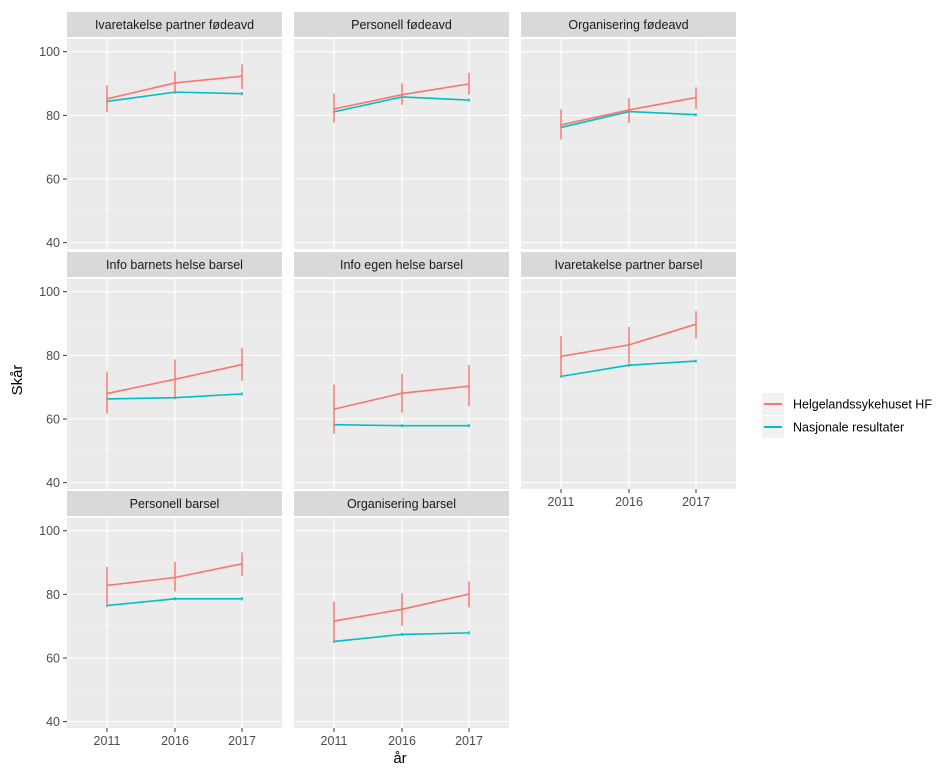 This screenshot has height=768, width=951. I want to click on facet-title: Info egen helse barsel, so click(401, 265).